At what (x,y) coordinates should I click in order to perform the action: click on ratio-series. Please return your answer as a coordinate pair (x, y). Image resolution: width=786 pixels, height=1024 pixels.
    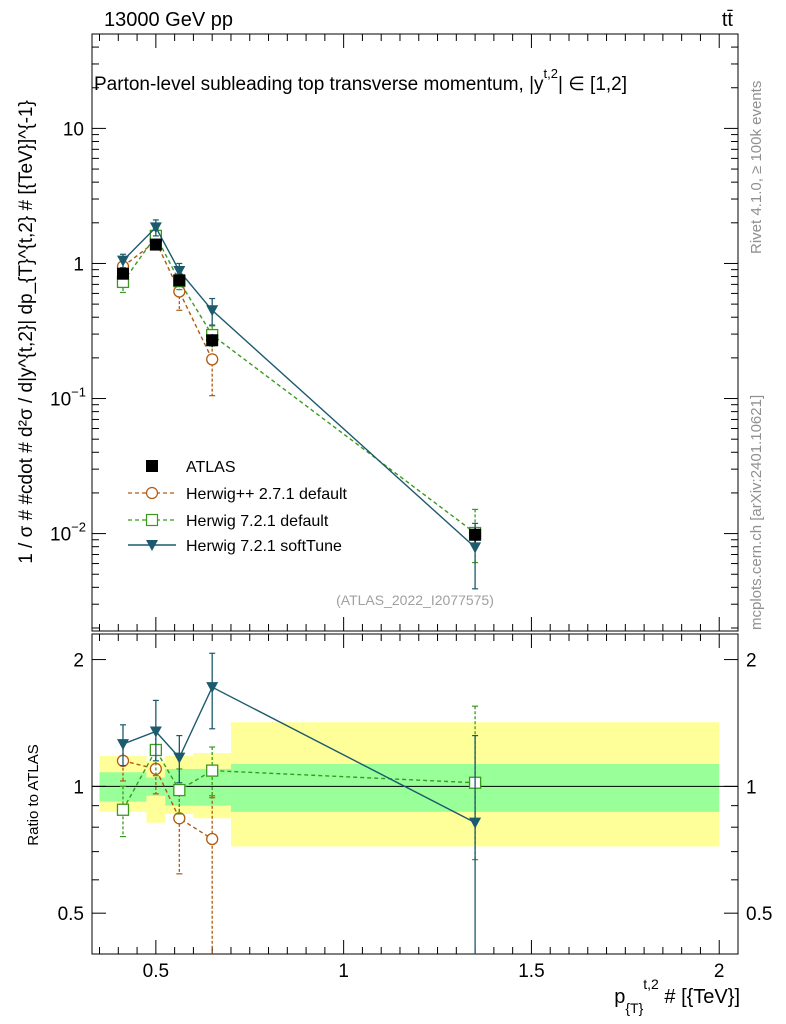
    Looking at the image, I should click on (299, 803).